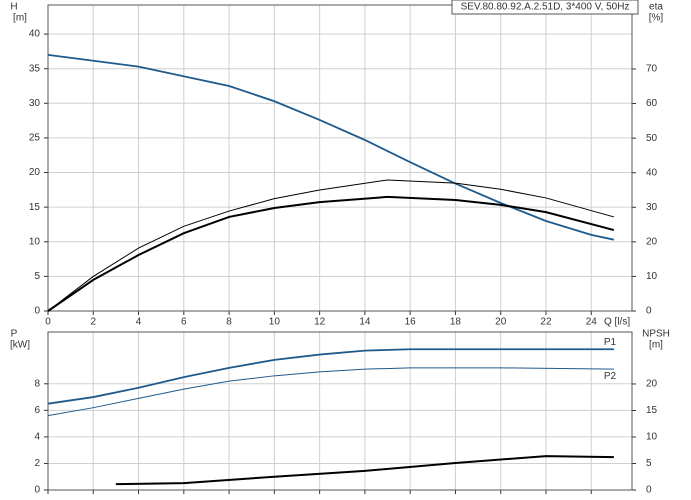  What do you see at coordinates (610, 342) in the screenshot?
I see `series-label: P1` at bounding box center [610, 342].